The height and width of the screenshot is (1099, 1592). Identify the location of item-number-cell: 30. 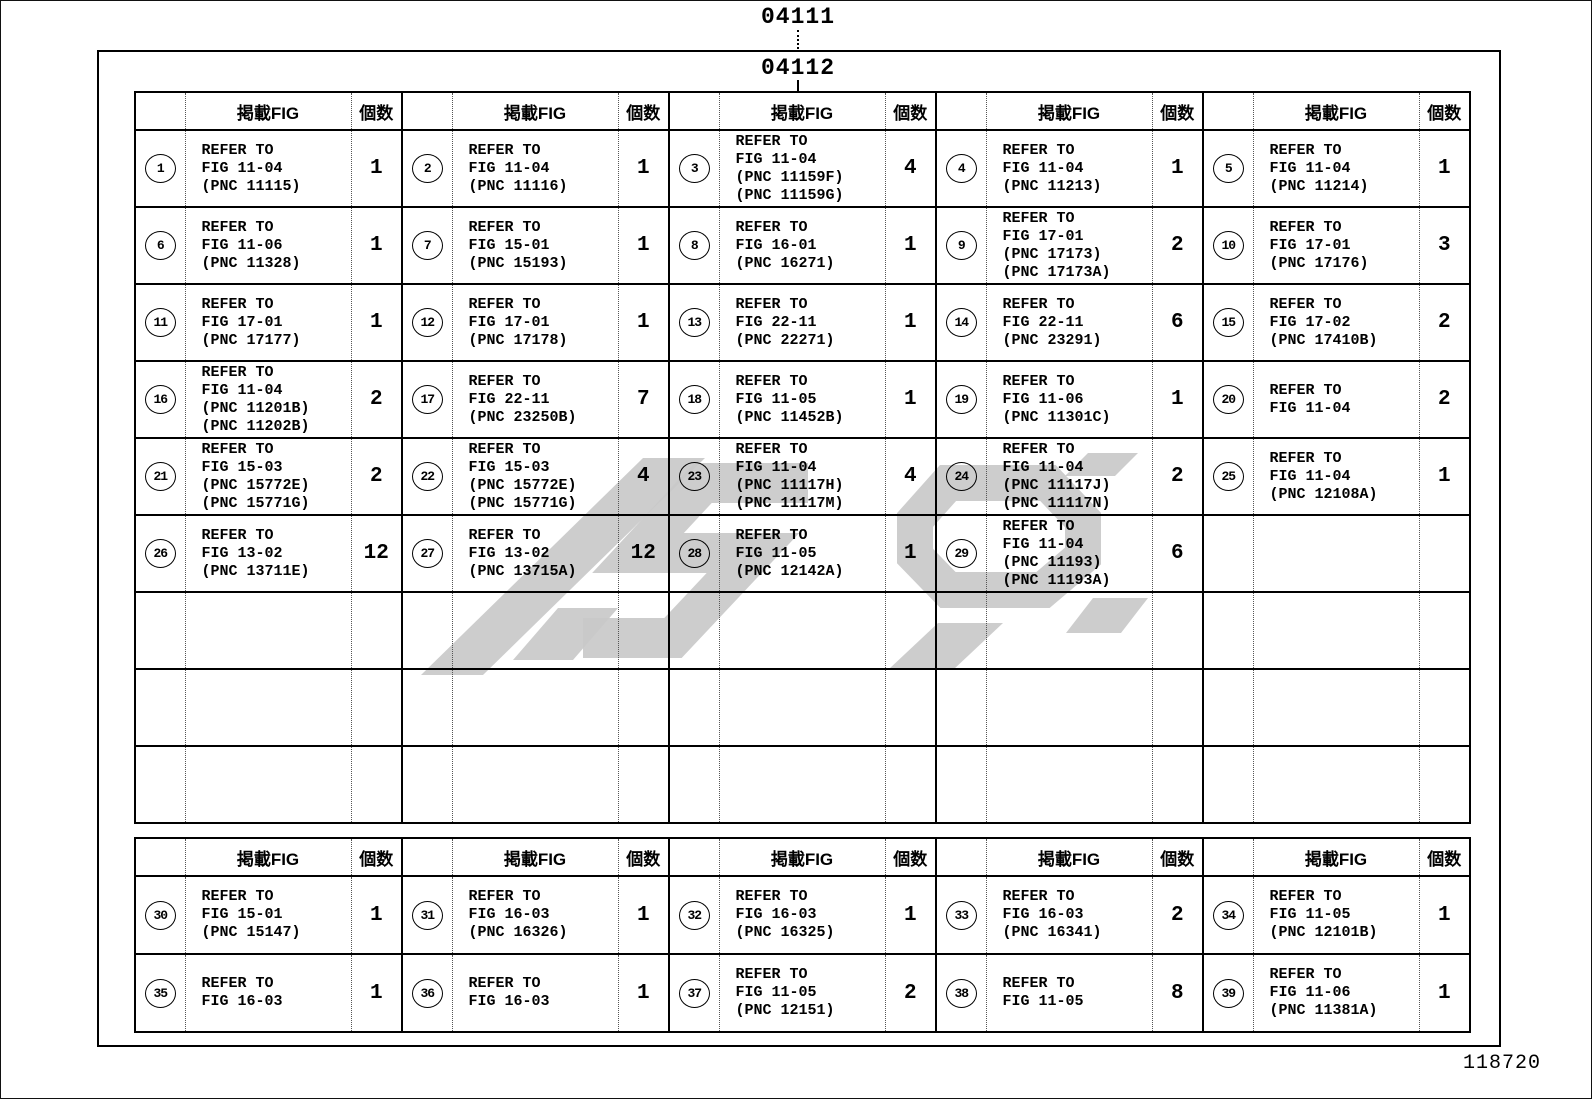
(159, 915).